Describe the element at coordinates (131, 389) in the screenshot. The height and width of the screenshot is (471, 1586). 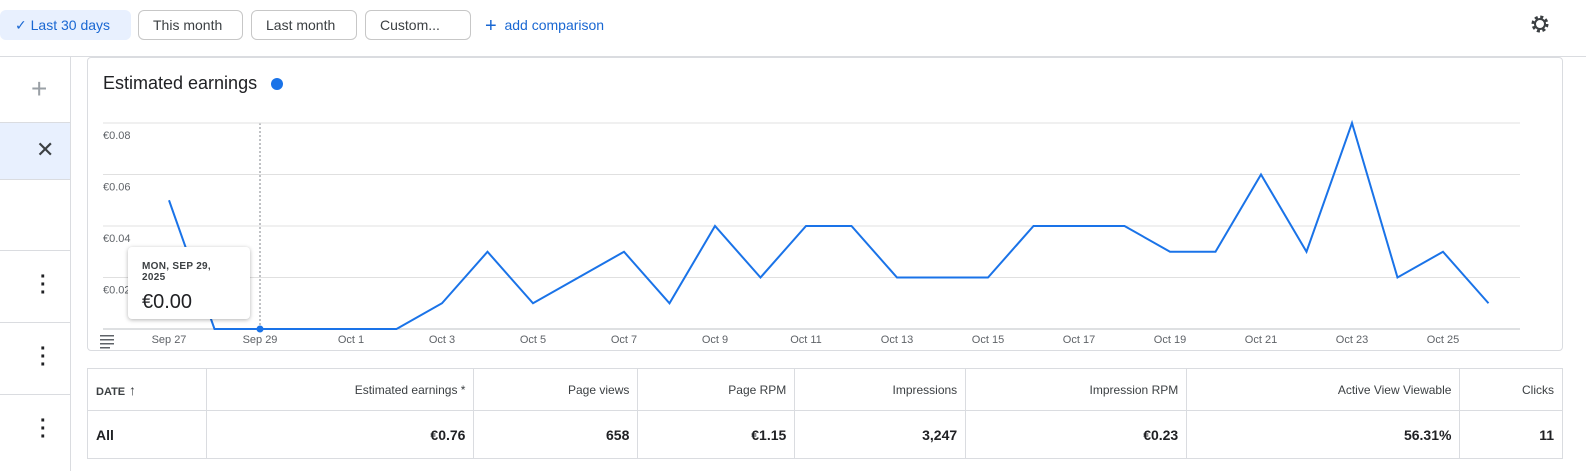
I see `sort-icon: ↑` at that location.